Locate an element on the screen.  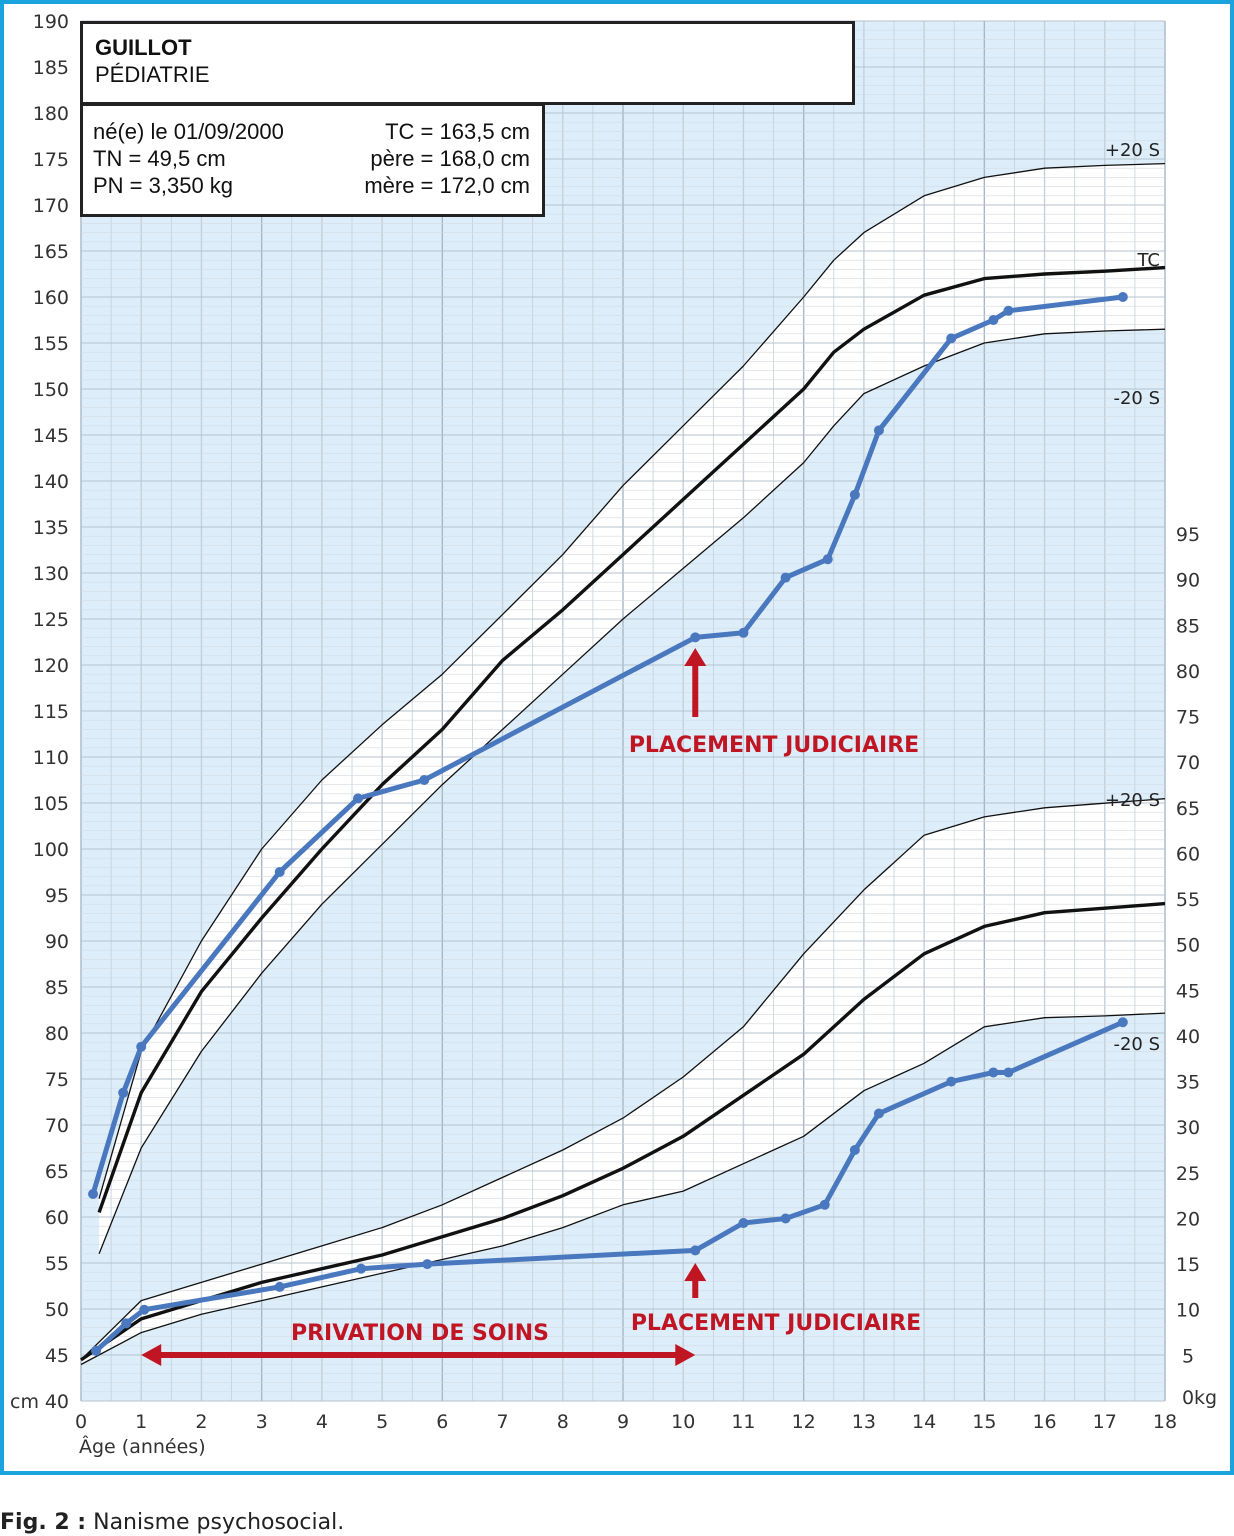
y-tick-label: 95 is located at coordinates (57, 896).